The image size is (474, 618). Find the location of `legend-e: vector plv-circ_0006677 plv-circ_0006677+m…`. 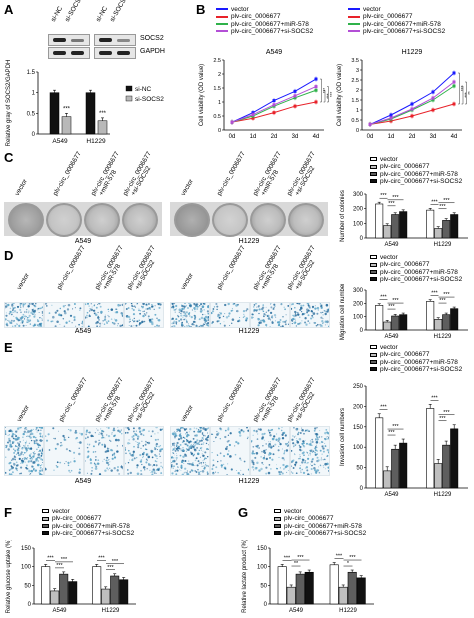

legend-e: vector plv-circ_0006677 plv-circ_0006677+m… is located at coordinates (416, 358).